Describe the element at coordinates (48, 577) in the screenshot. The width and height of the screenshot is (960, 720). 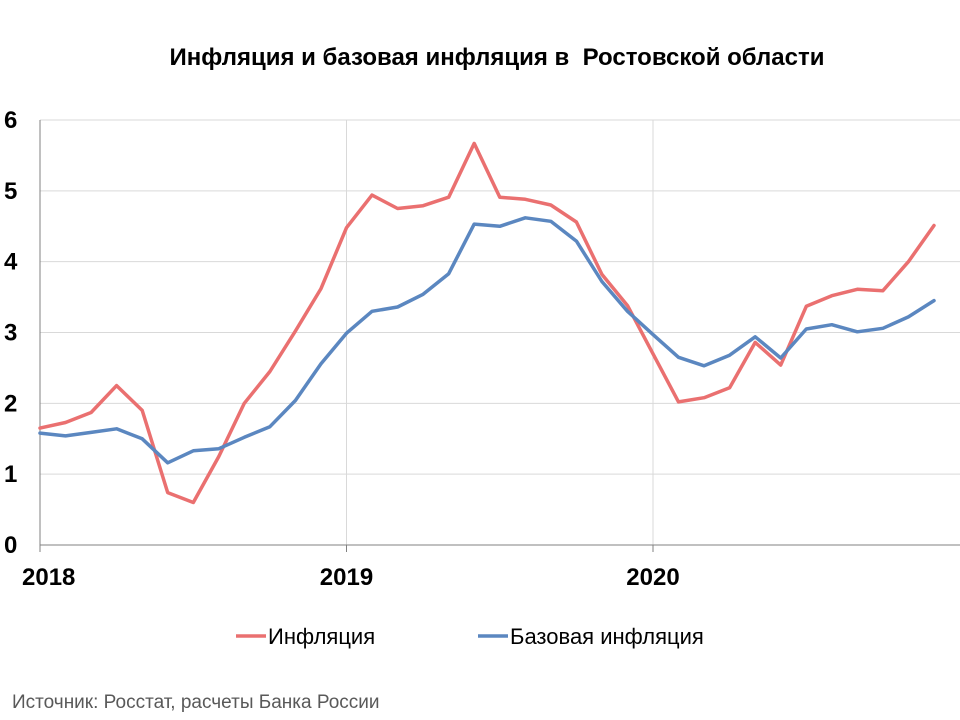
I see `x-tick-label: 2018` at that location.